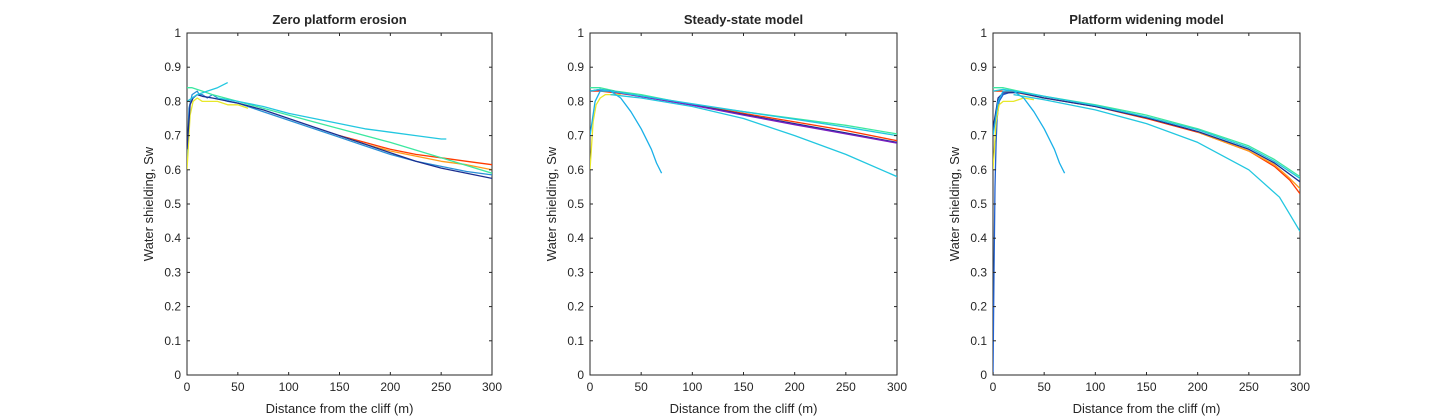 The height and width of the screenshot is (420, 1437). What do you see at coordinates (339, 19) in the screenshot?
I see `chart-title: Zero platform erosion` at bounding box center [339, 19].